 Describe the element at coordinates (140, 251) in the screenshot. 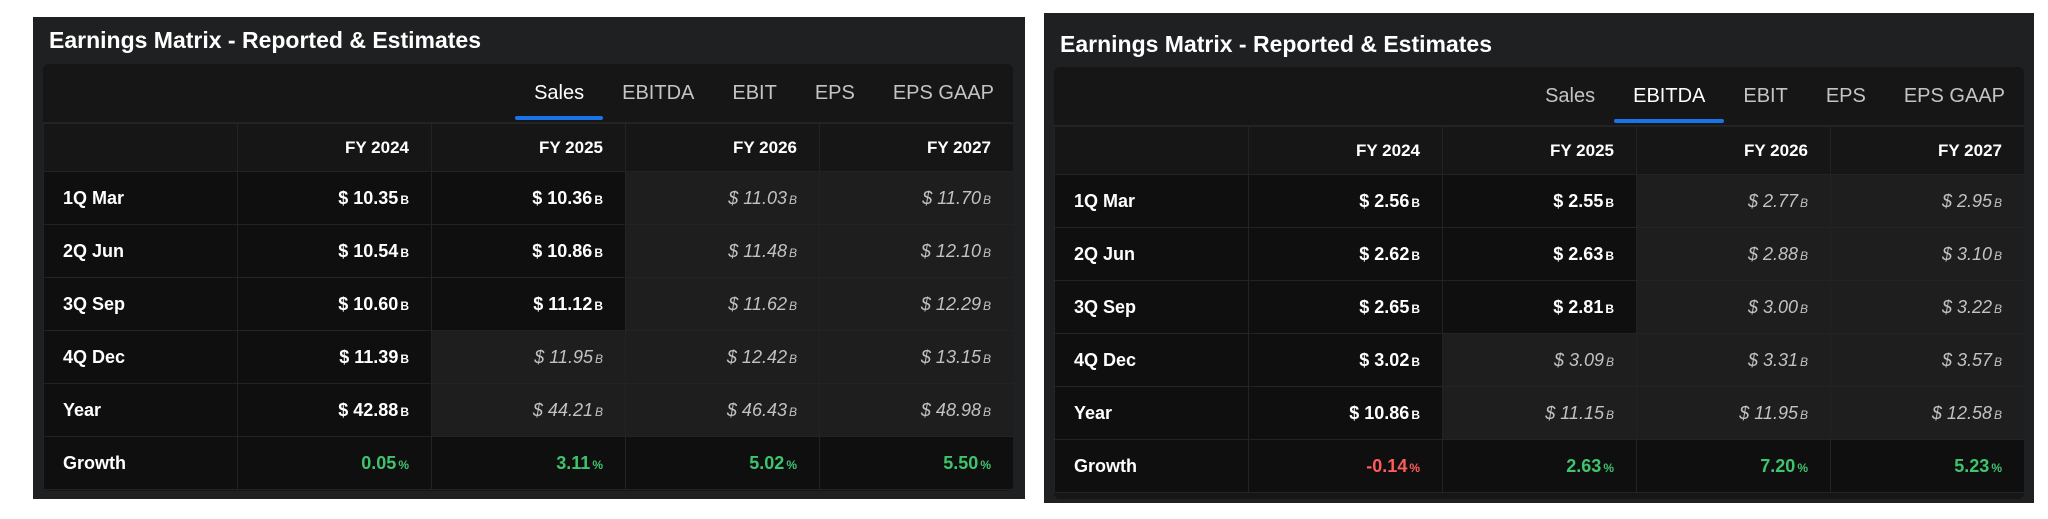

I see `row-label: 2Q Jun` at that location.